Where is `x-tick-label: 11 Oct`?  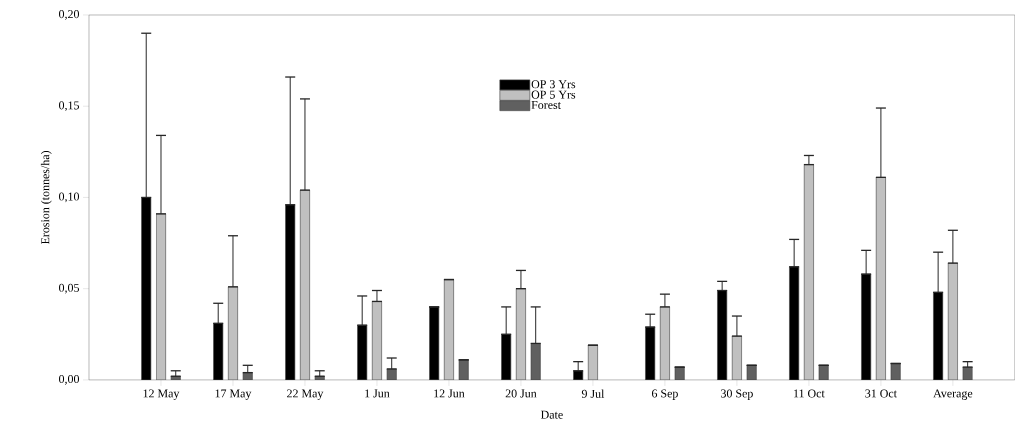
x-tick-label: 11 Oct is located at coordinates (809, 393).